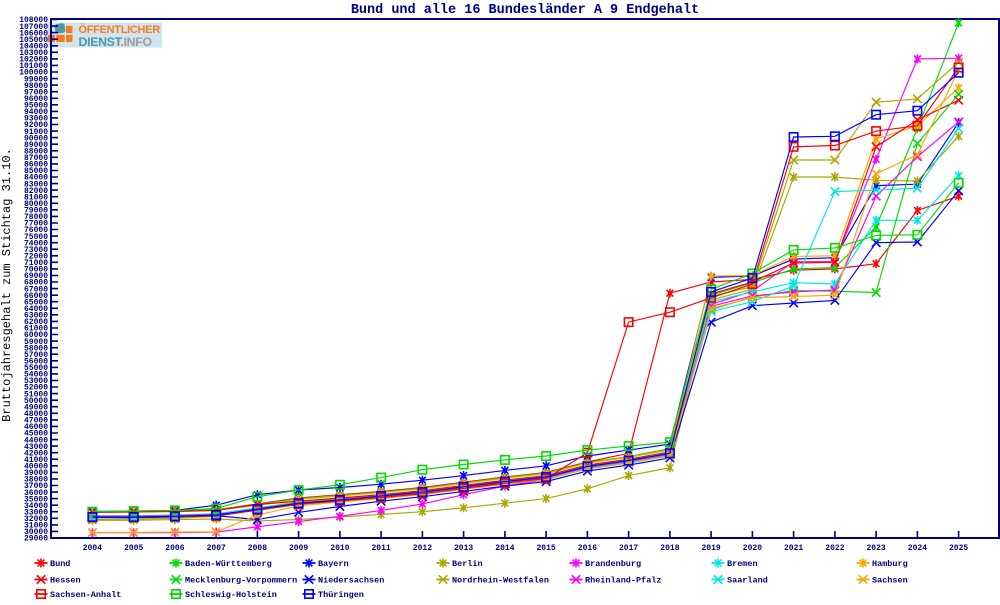 The height and width of the screenshot is (605, 1000). I want to click on svg-text: 107000, so click(33, 27).